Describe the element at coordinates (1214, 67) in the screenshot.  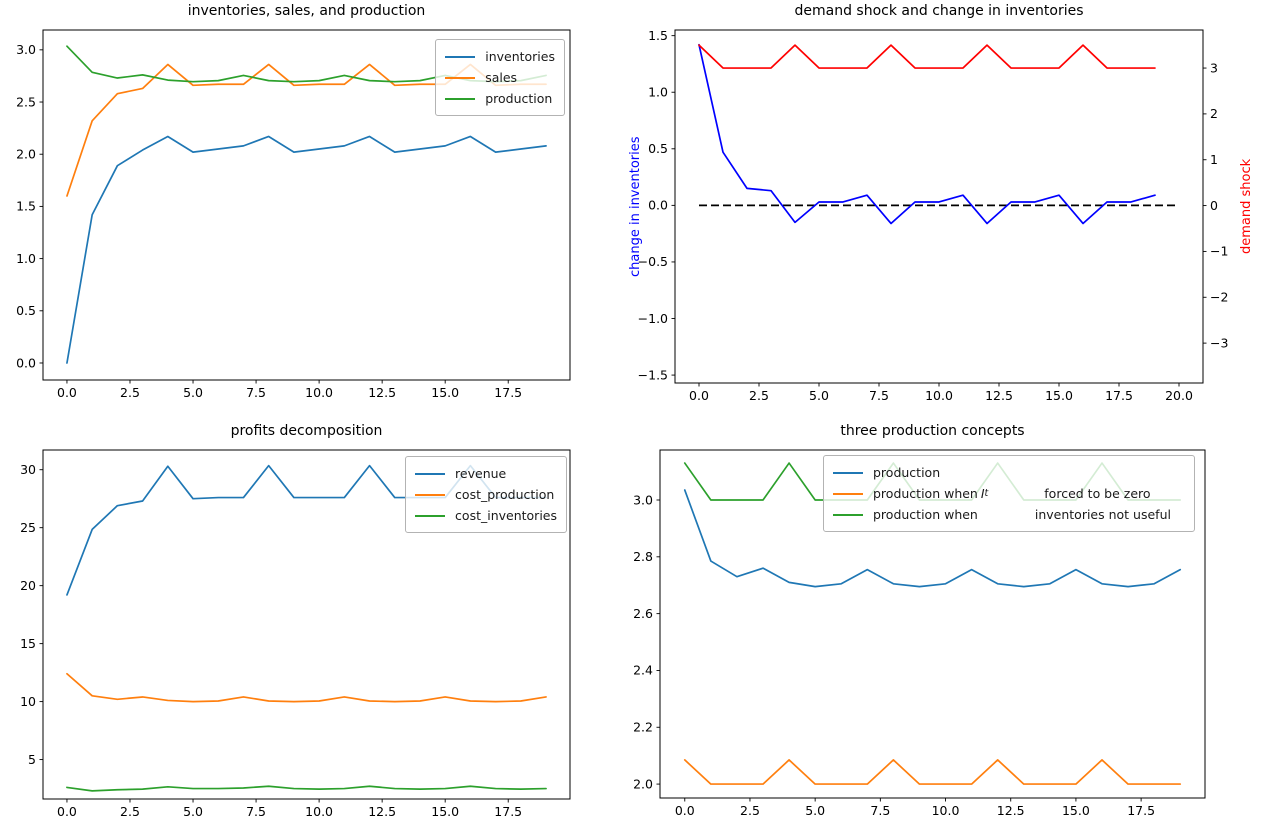
I see `y-tick-label-right: 3` at that location.